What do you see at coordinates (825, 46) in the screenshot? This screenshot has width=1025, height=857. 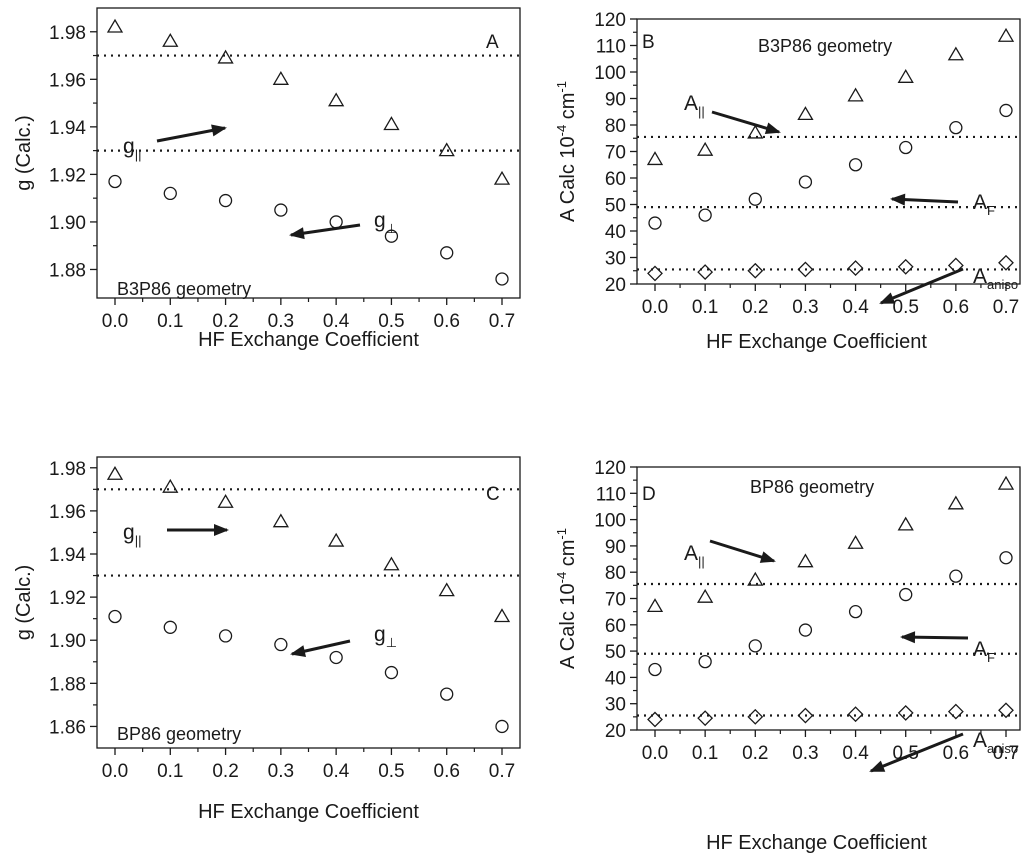 I see `geometry-annotation: B3P86 geometry` at bounding box center [825, 46].